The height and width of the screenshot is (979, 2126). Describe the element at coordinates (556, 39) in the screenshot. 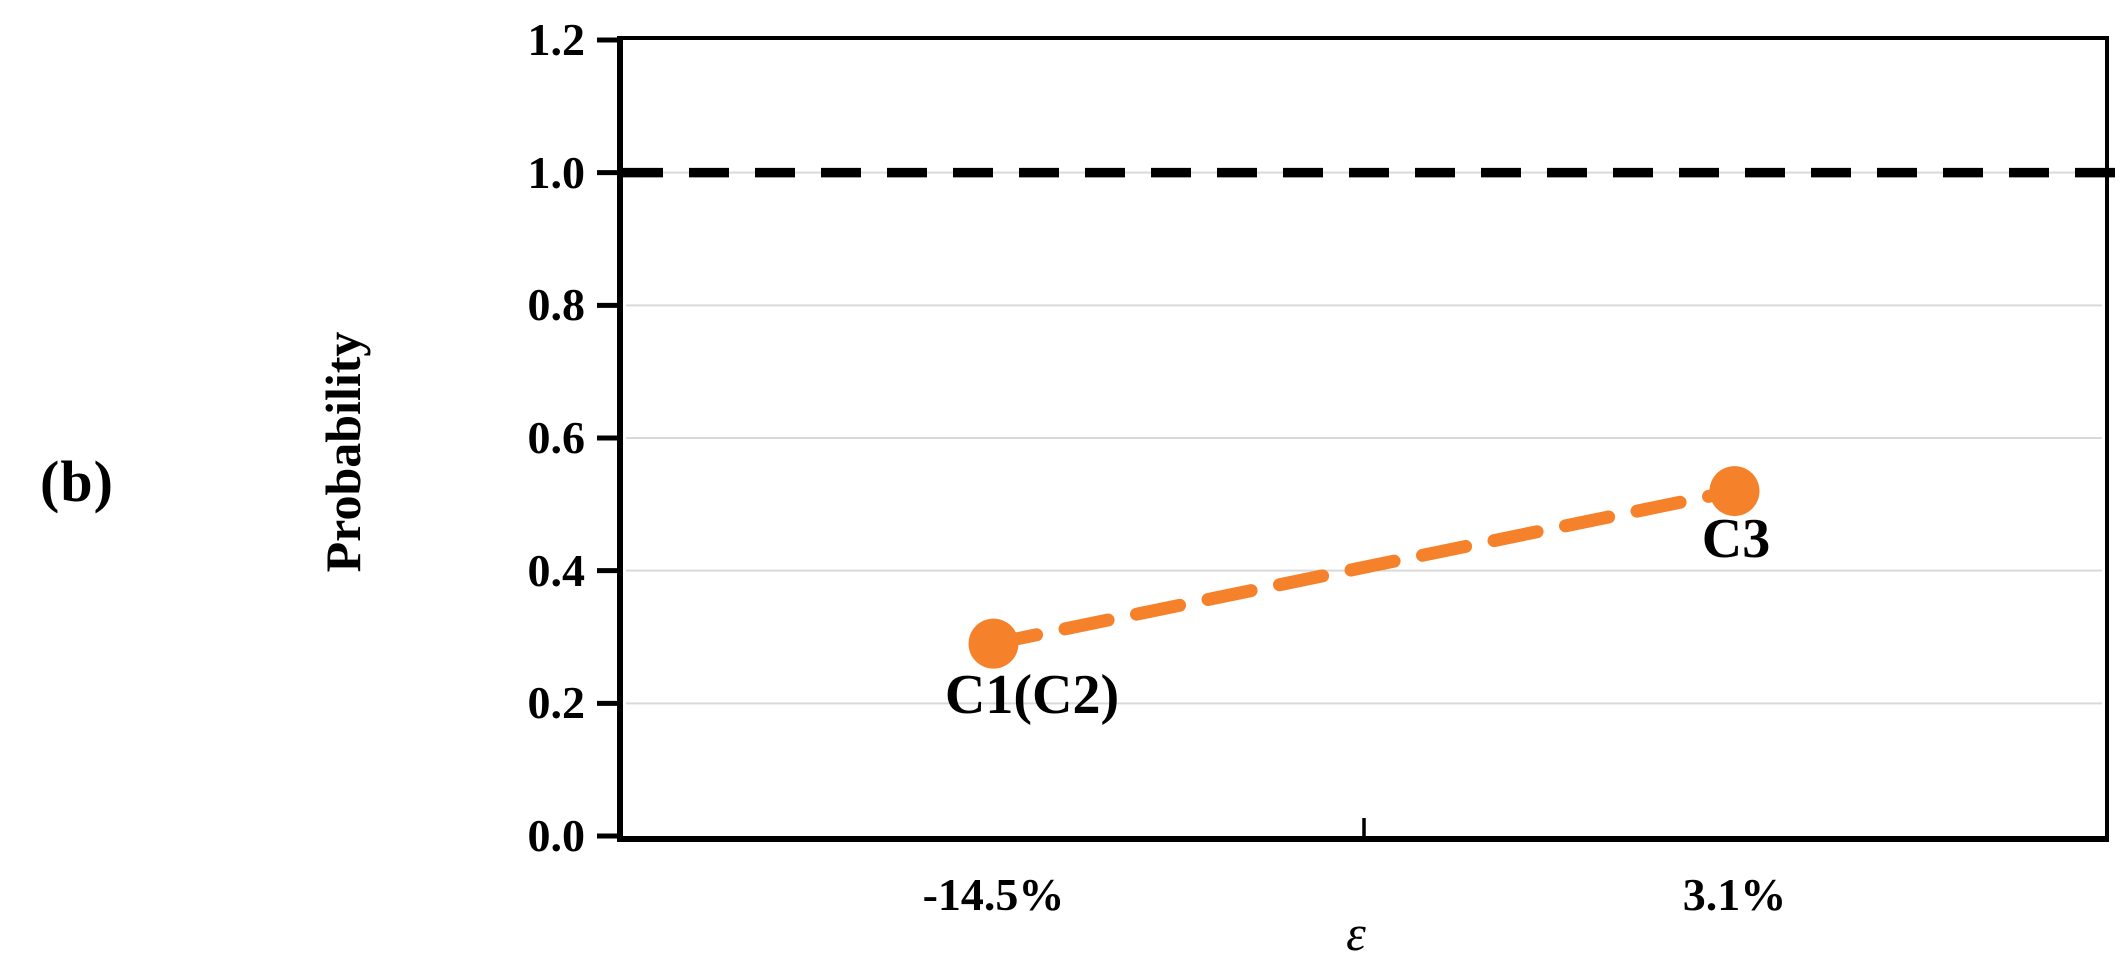

I see `y-tick-label: 1.2` at that location.